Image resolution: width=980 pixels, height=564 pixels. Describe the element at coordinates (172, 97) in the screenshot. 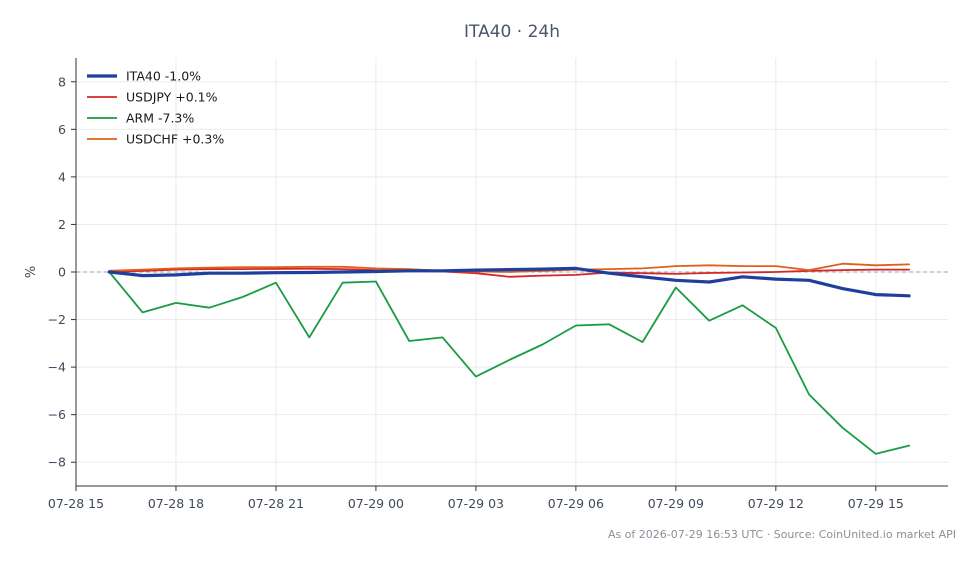

I see `legend-label: USDJPY +0.1%` at that location.